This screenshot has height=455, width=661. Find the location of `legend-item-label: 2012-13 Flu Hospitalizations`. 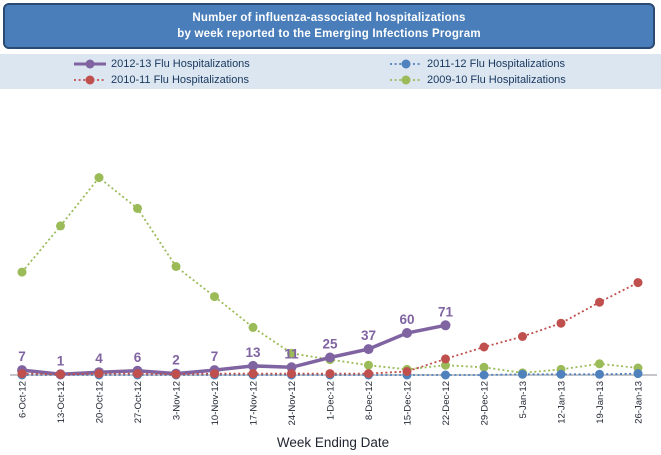

legend-item-label: 2012-13 Flu Hospitalizations is located at coordinates (180, 64).